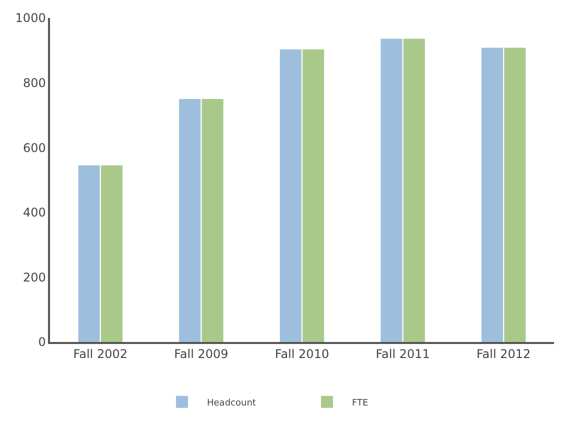 The height and width of the screenshot is (426, 564). I want to click on x-tick-label: Fall 2011, so click(403, 354).